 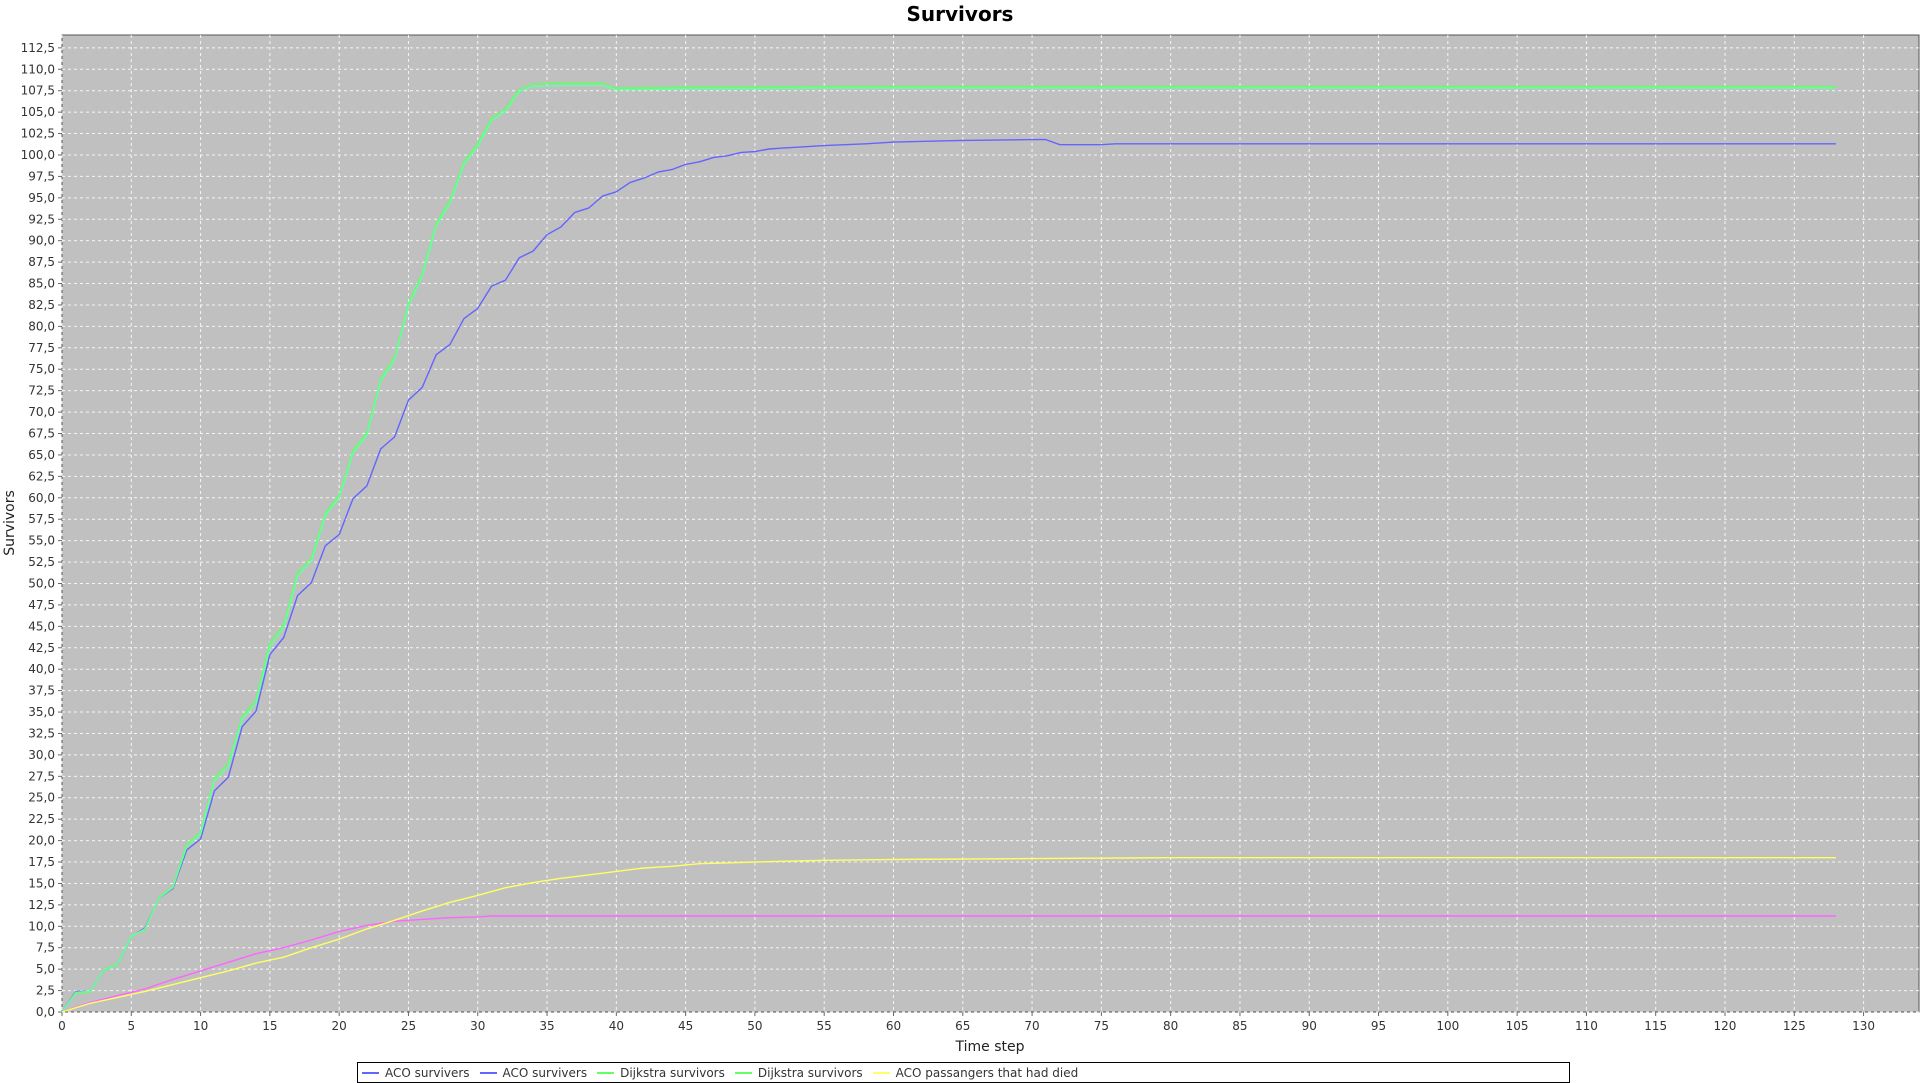 What do you see at coordinates (1031, 1026) in the screenshot?
I see `x-tick-label: 70` at bounding box center [1031, 1026].